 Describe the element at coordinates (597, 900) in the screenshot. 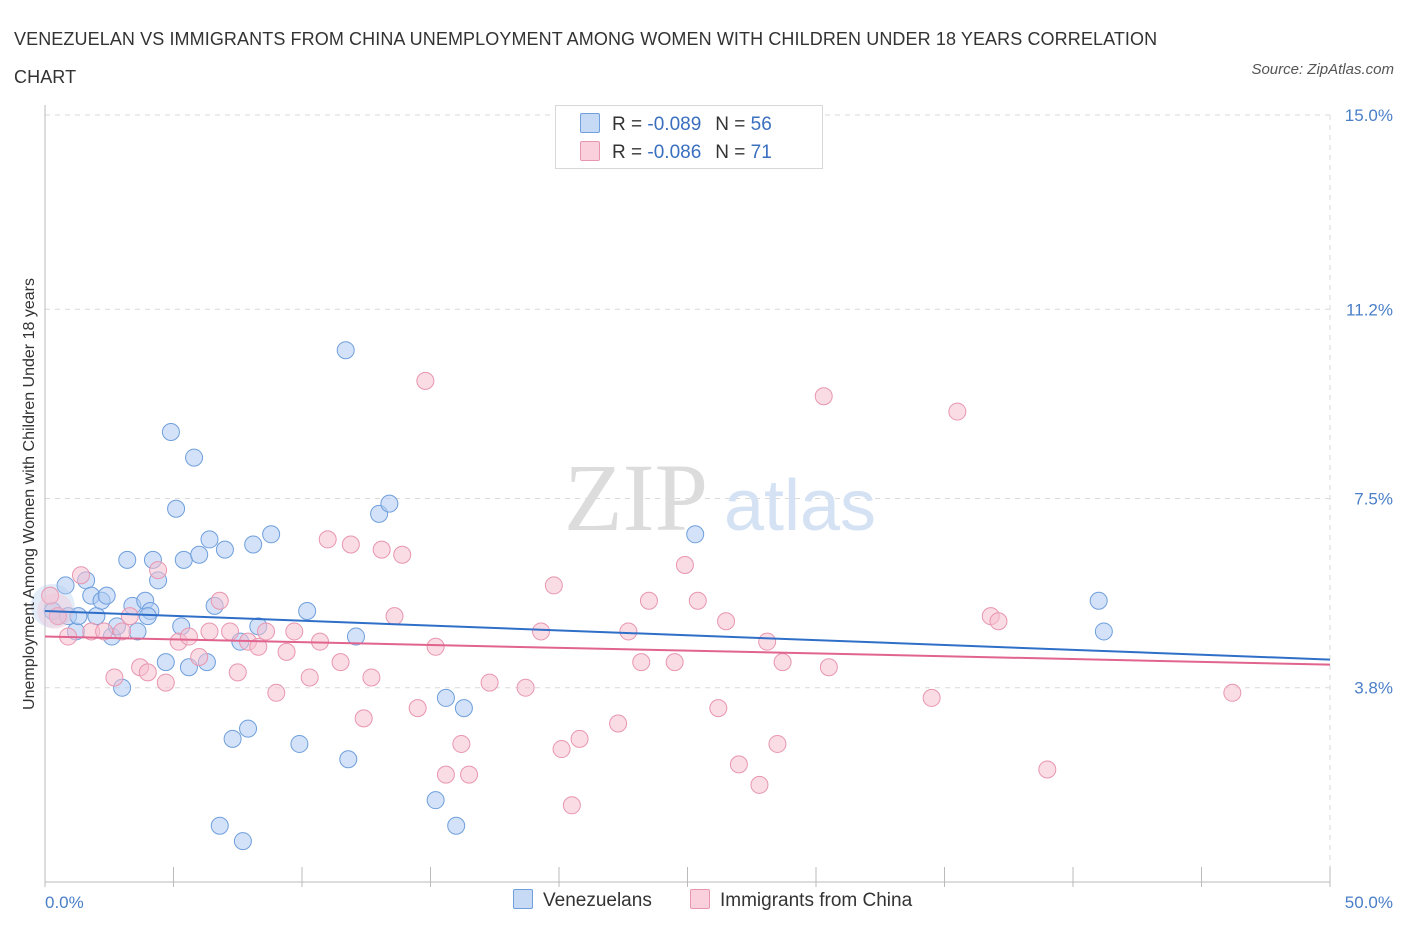

I see `legend-label-venezuelans: Venezuelans` at that location.